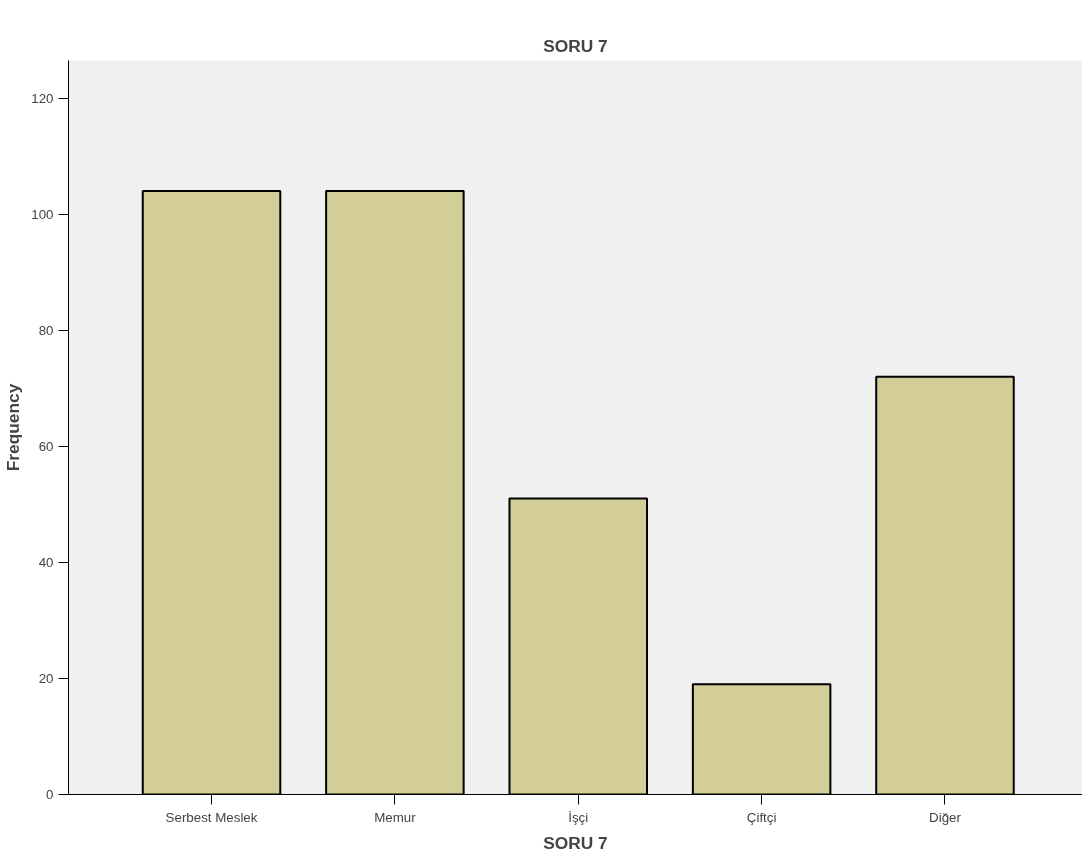  I want to click on x-tick-label: Memur, so click(395, 817).